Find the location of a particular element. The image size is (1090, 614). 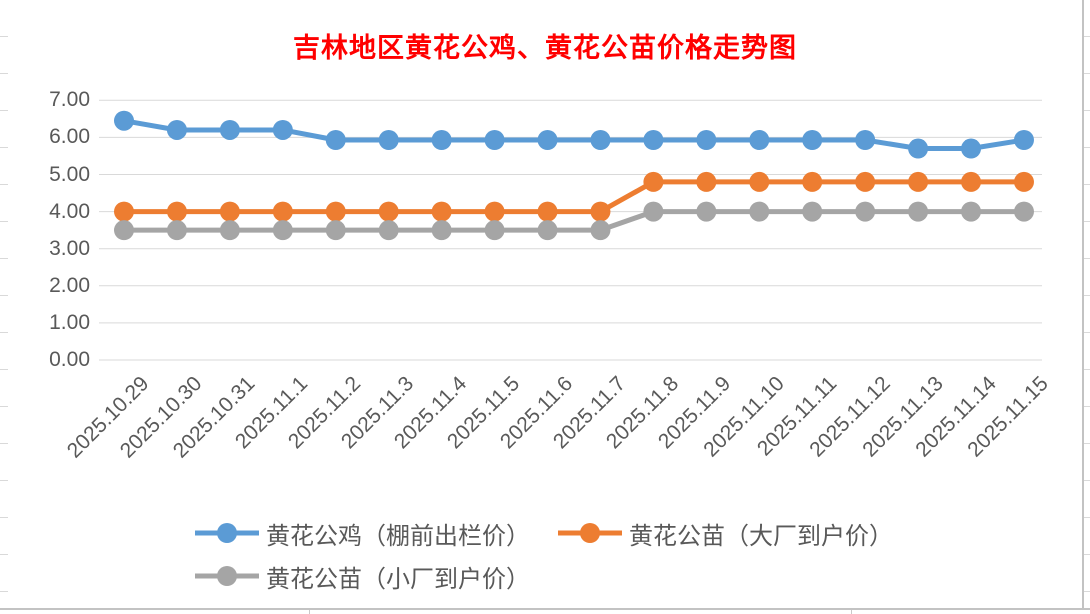

legend-label: 黄花公苗（小厂到户价） is located at coordinates (398, 579).